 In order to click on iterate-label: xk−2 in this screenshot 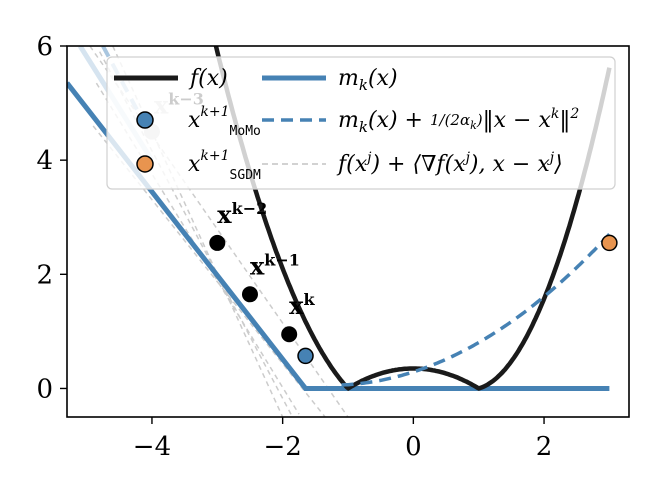, I will do `click(242, 214)`.